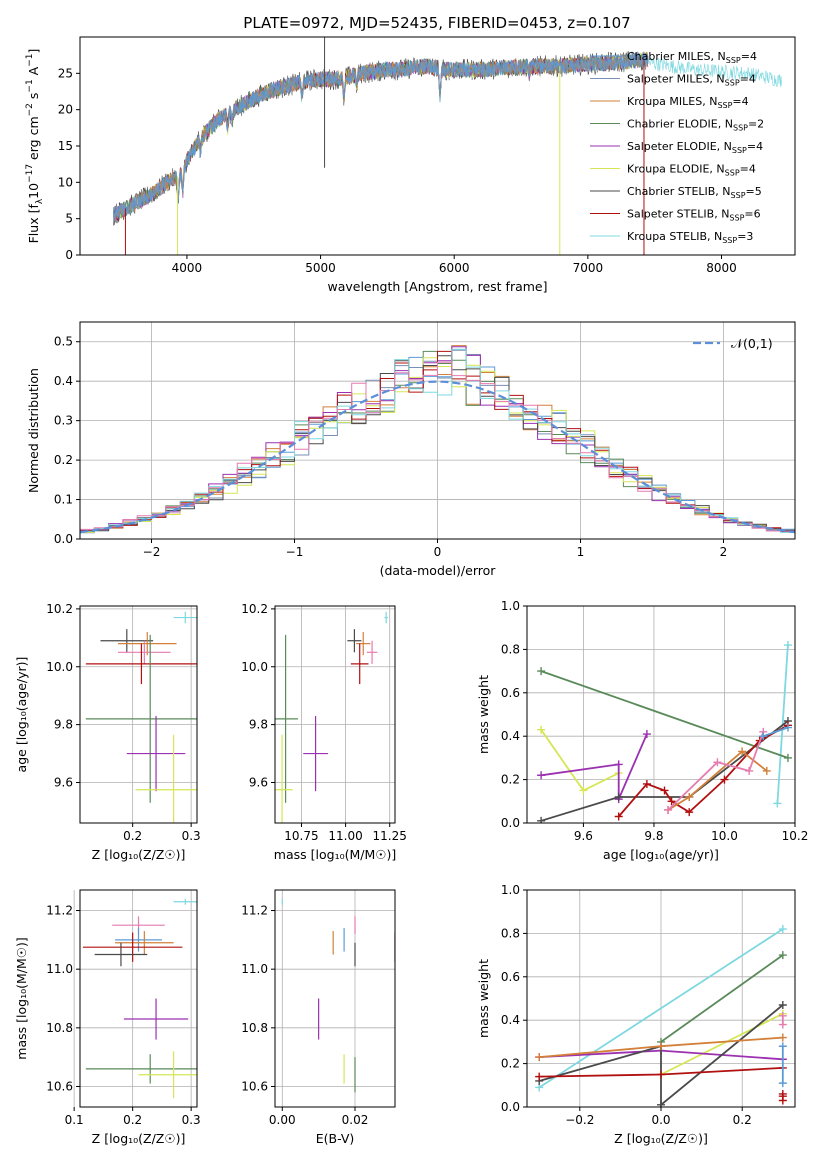  What do you see at coordinates (694, 215) in the screenshot?
I see `legend-entry: Salpeter STELIB, NSSP=6` at bounding box center [694, 215].